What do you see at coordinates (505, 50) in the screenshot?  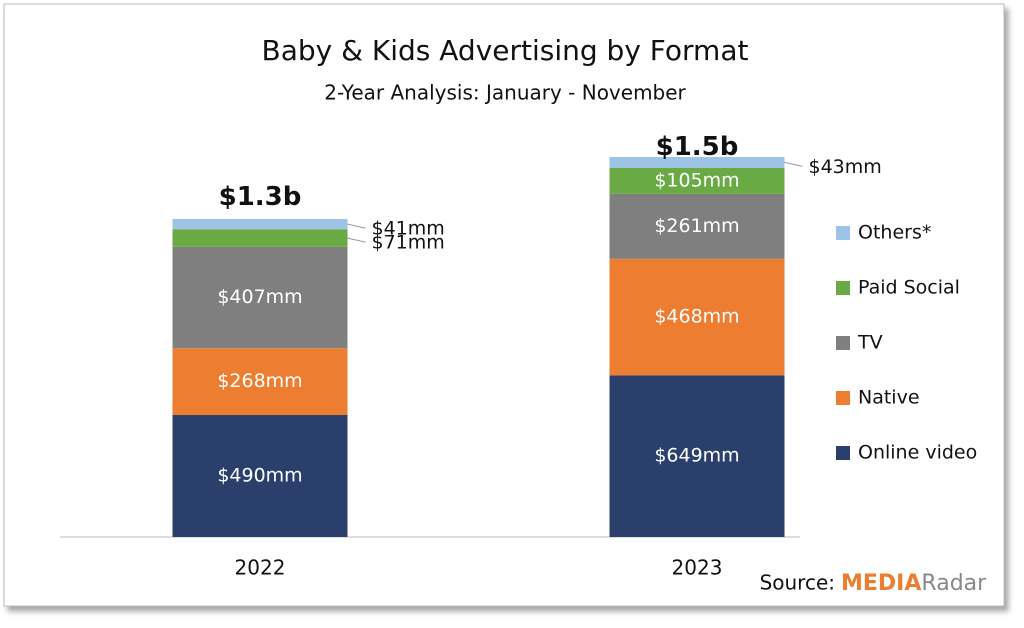 I see `chart-title: Baby & Kids Advertising by Format` at bounding box center [505, 50].